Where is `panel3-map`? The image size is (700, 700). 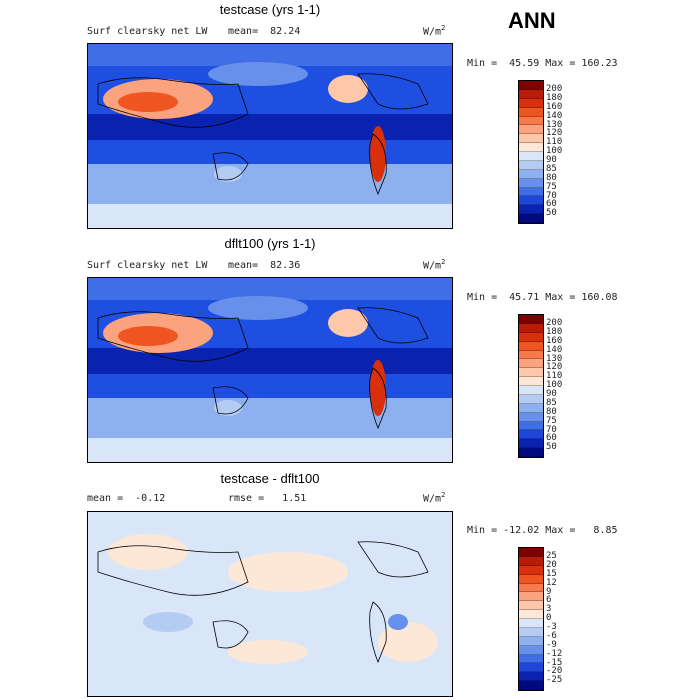
panel3-map is located at coordinates (270, 604).